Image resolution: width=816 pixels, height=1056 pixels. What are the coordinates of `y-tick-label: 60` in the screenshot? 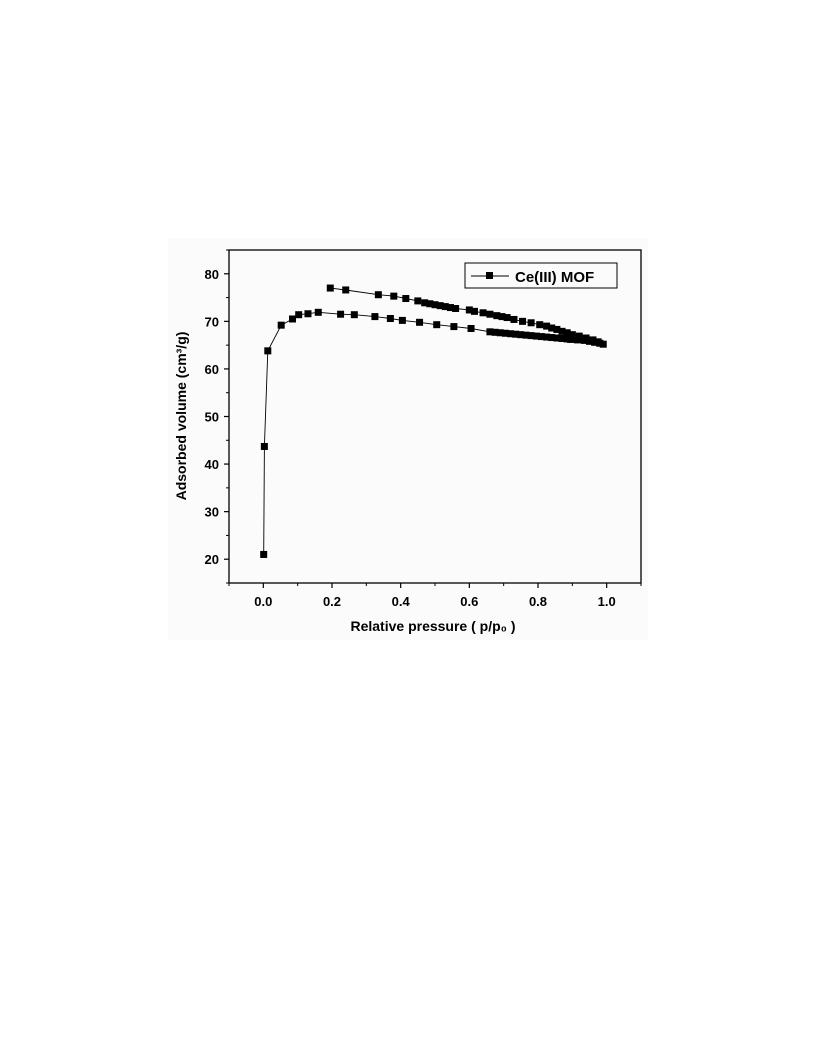 It's located at (212, 369).